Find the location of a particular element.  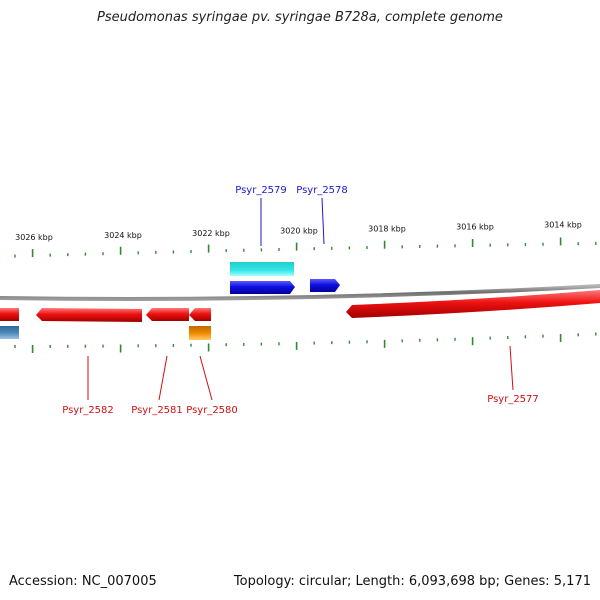

gene-label-Psyr_2577: Psyr_2577 is located at coordinates (513, 399).